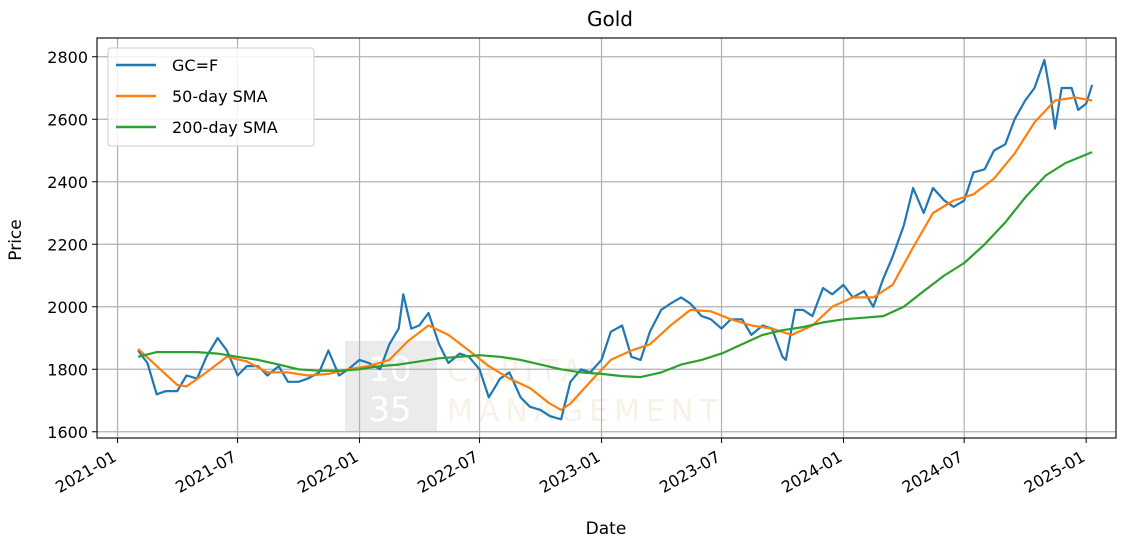 This screenshot has height=546, width=1126. I want to click on x-tick-label: 2022-07, so click(447, 472).